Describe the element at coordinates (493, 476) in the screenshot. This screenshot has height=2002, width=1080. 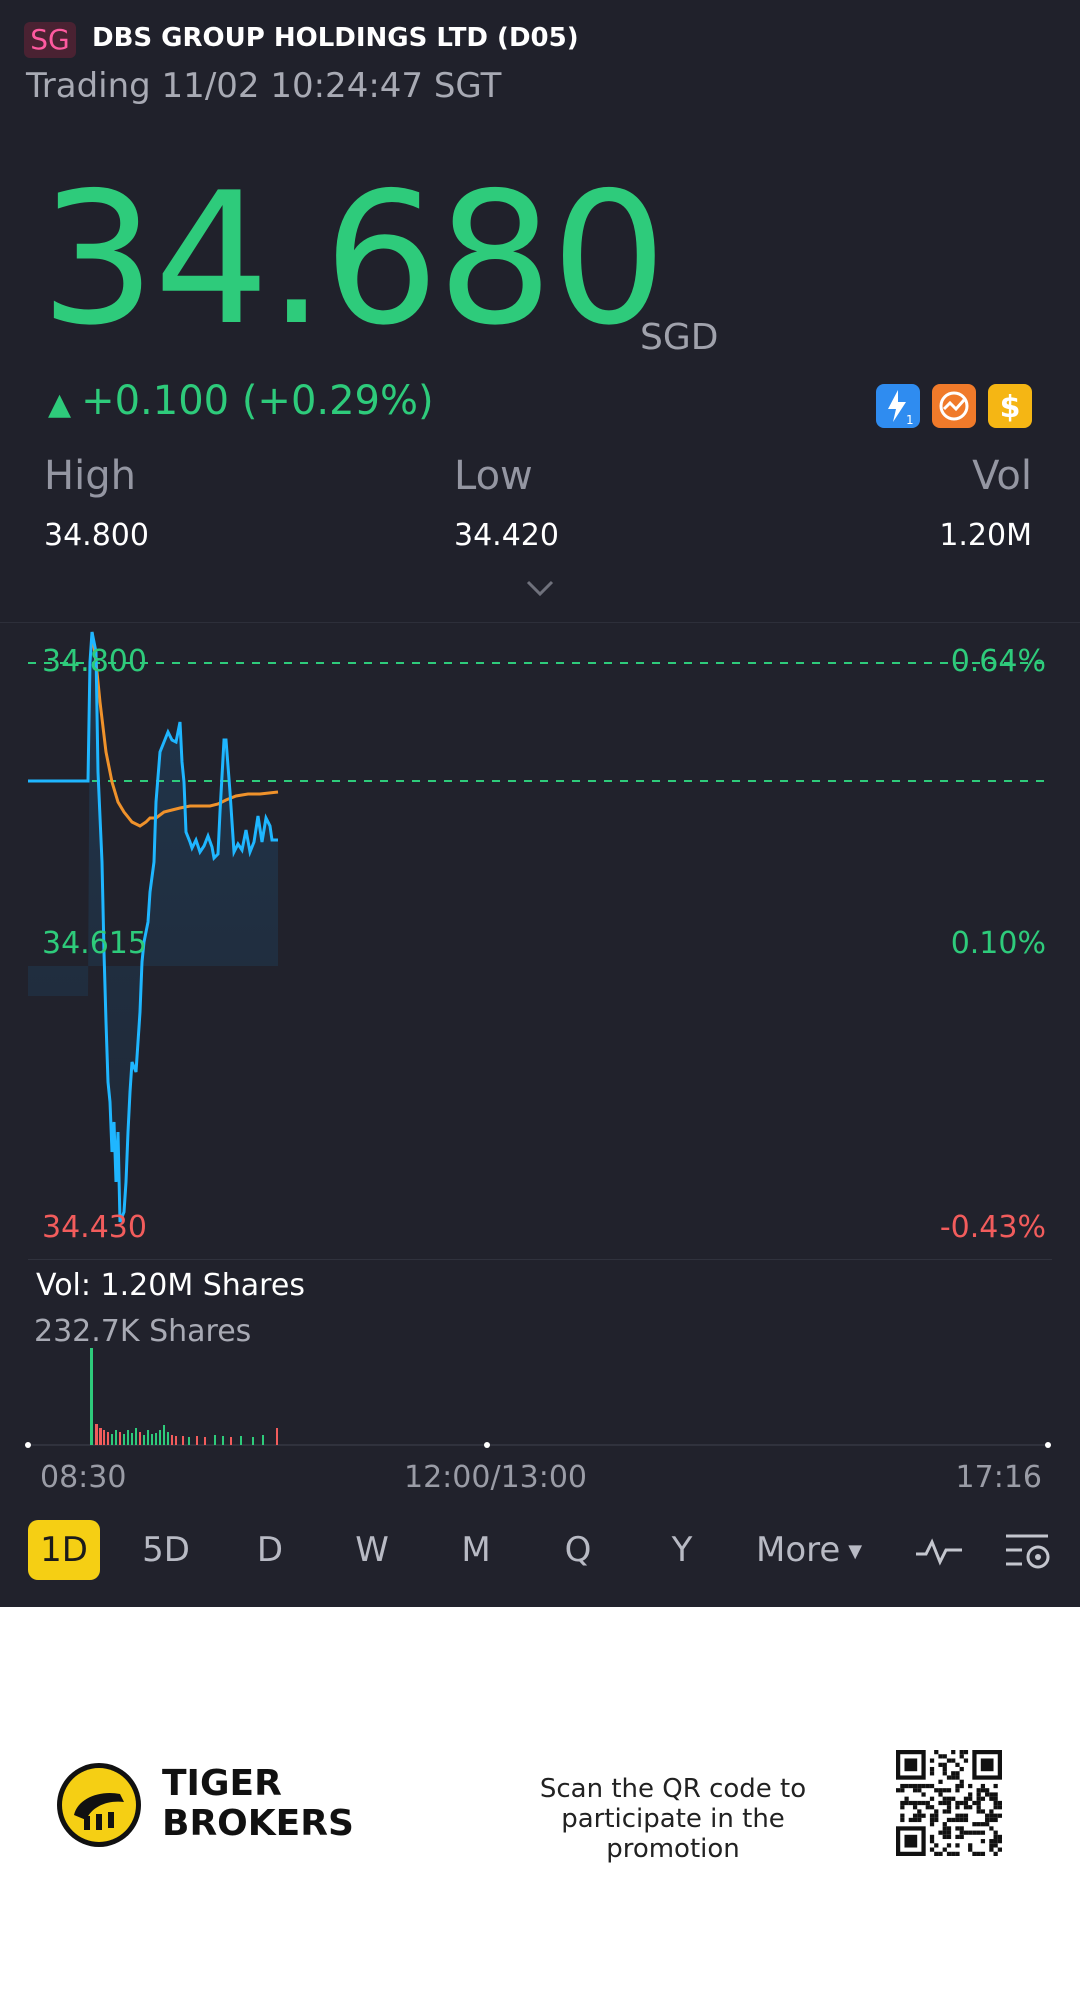
I see `low-label: Low` at that location.